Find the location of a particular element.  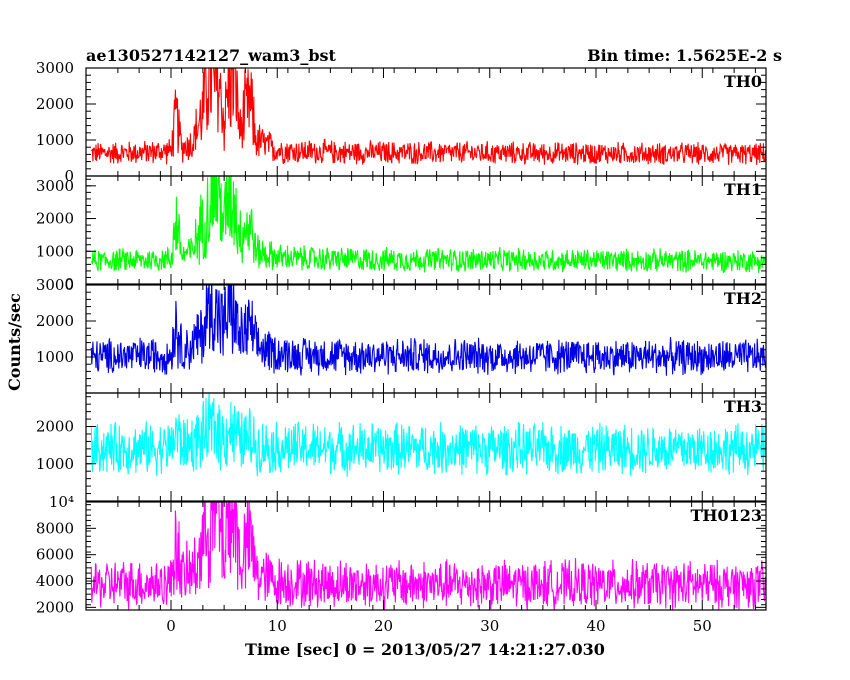

panel-th1: 0 1000 2000 3000 TH1 is located at coordinates (401, 234).